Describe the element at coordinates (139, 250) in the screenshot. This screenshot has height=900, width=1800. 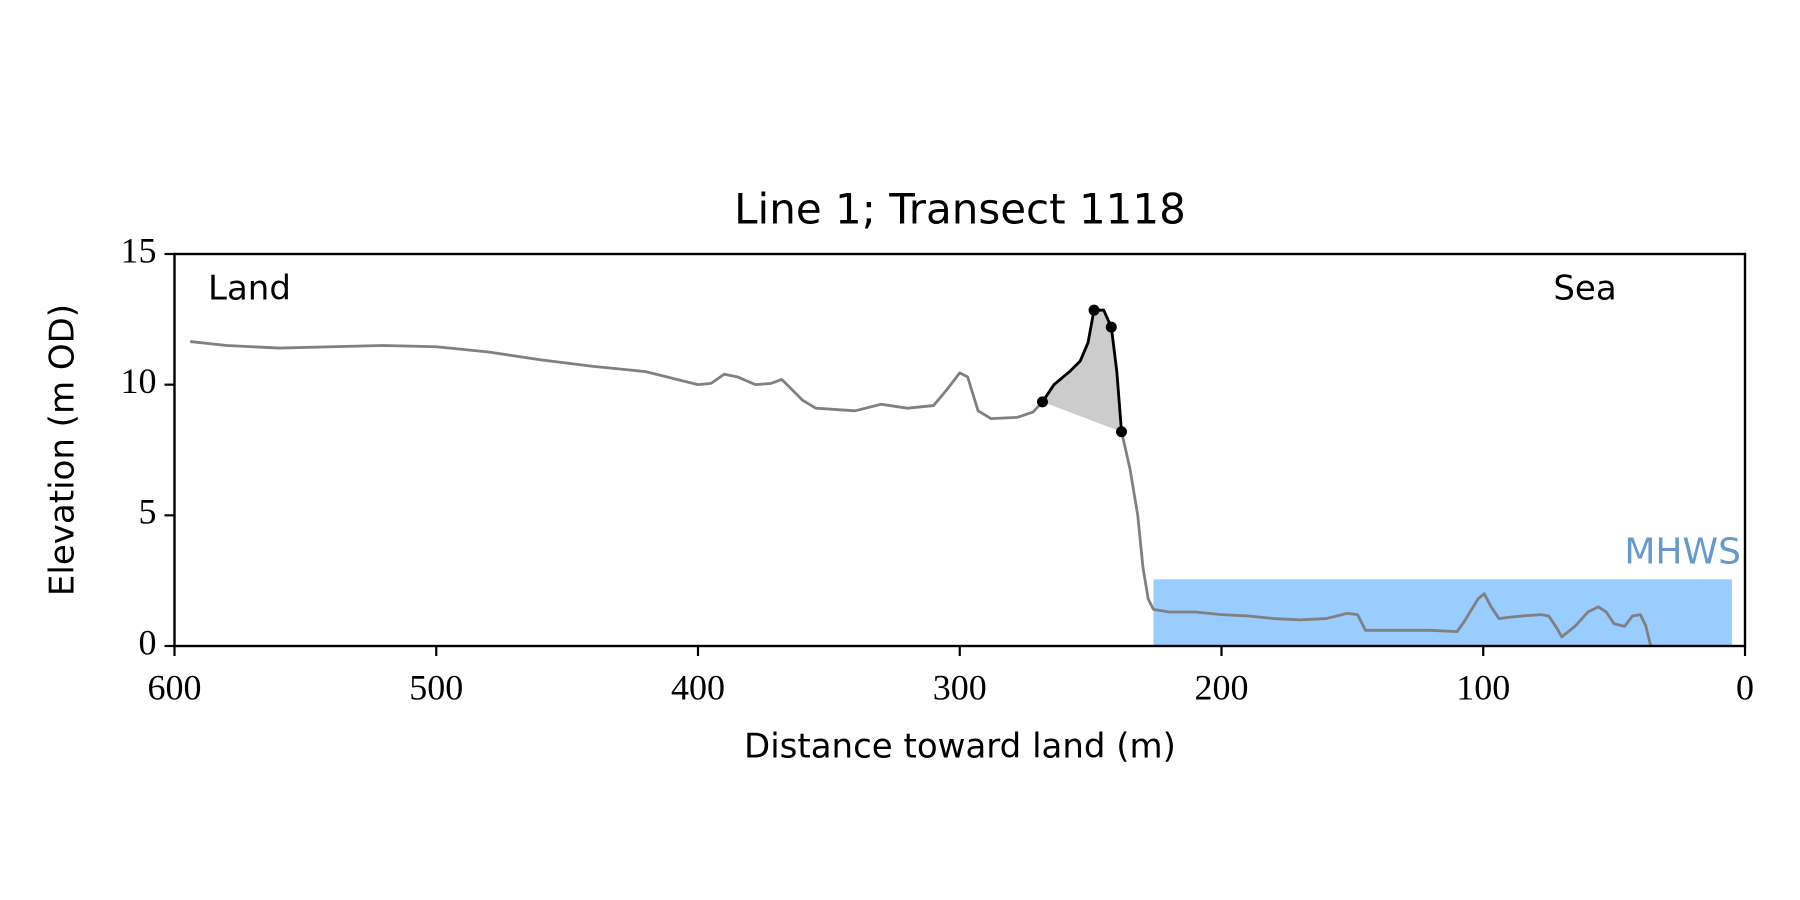
I see `y-tick-label: 15` at that location.